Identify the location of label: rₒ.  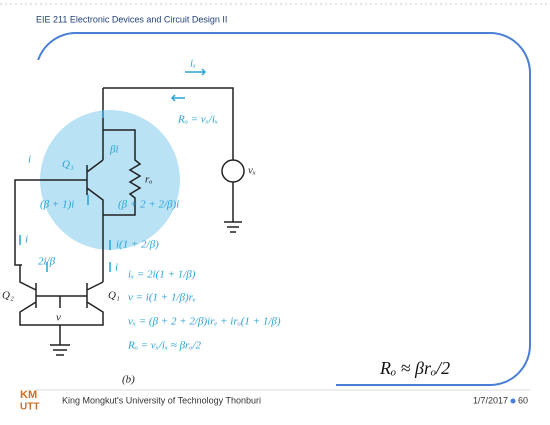
(148, 180).